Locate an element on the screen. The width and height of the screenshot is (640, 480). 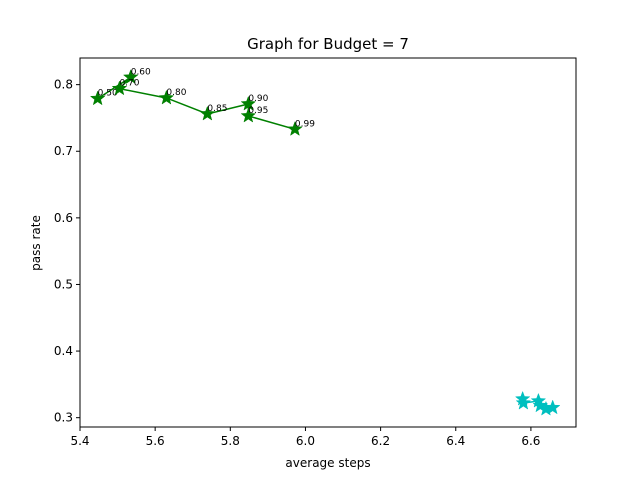
chart-title: Graph for Budget = 7 is located at coordinates (328, 44).